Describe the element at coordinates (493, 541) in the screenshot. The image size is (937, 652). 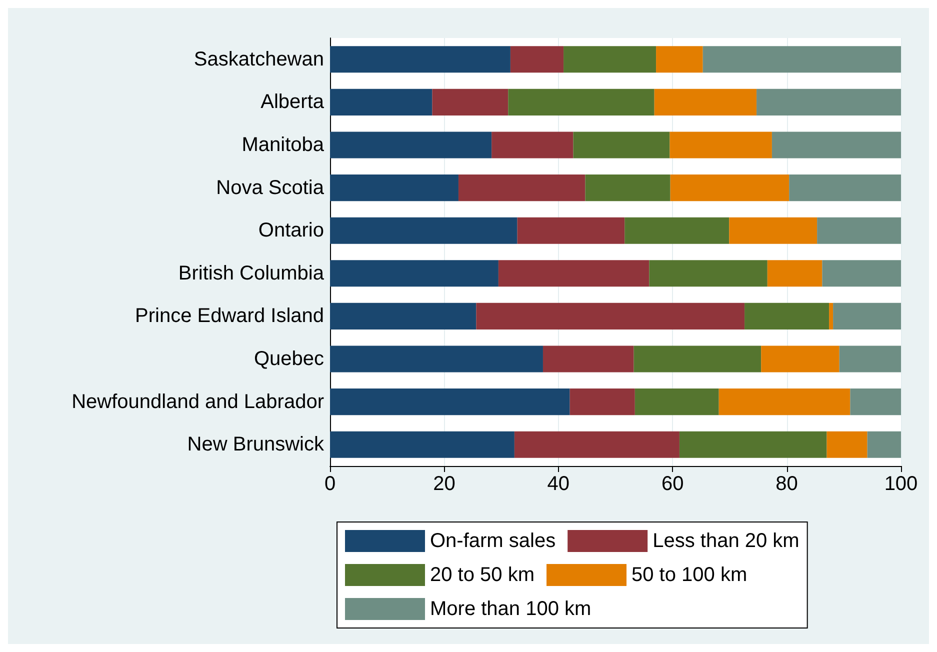
I see `legend-label: On-farm sales` at that location.